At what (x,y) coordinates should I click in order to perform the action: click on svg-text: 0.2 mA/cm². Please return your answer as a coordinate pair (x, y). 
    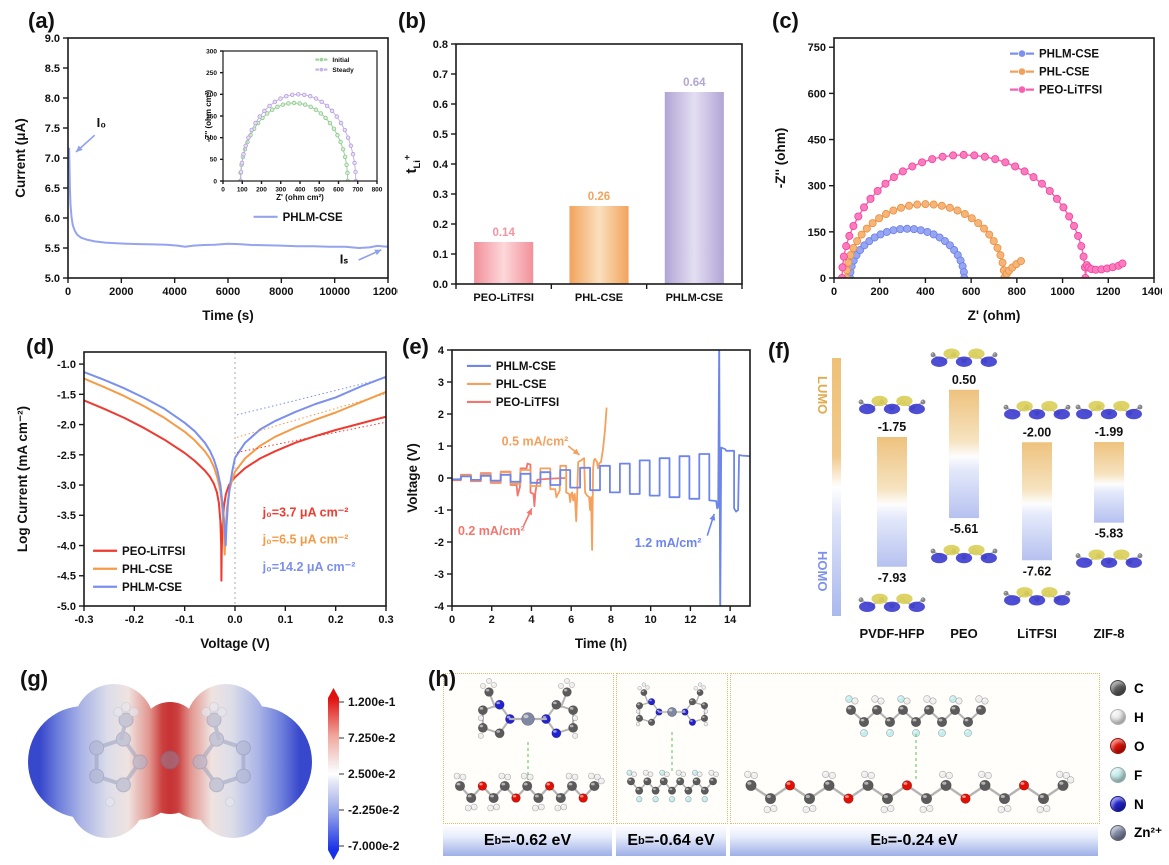
    Looking at the image, I should click on (491, 531).